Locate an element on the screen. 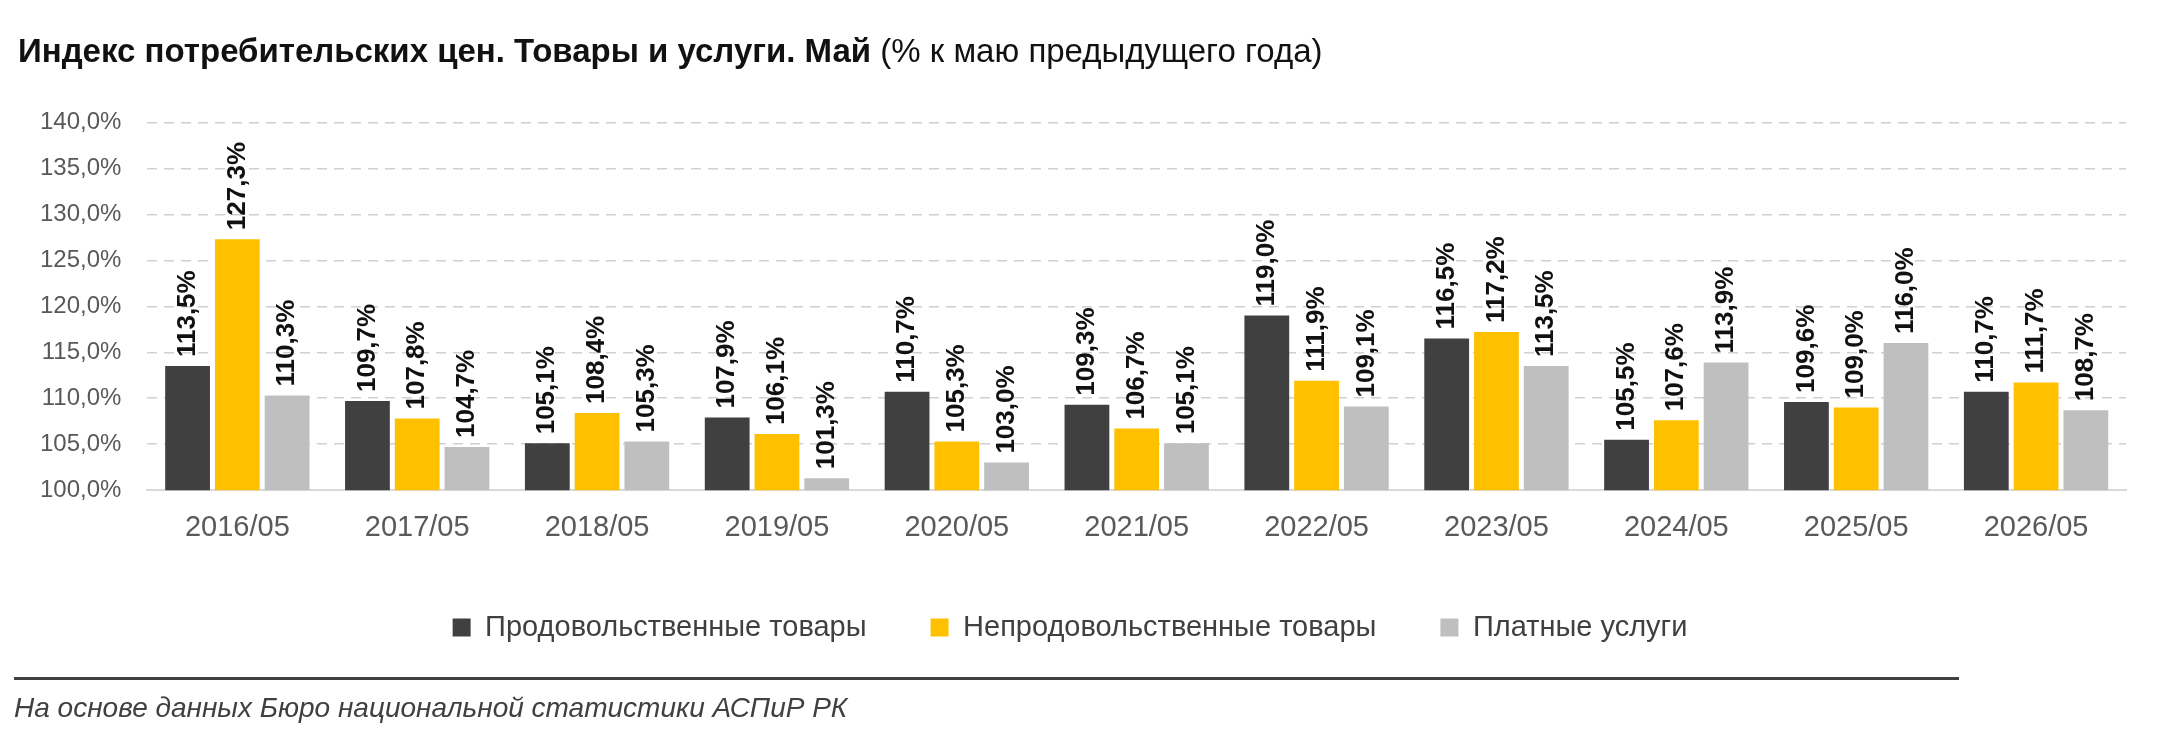 This screenshot has height=745, width=2160. y-tick-label: 100,0% is located at coordinates (80, 488).